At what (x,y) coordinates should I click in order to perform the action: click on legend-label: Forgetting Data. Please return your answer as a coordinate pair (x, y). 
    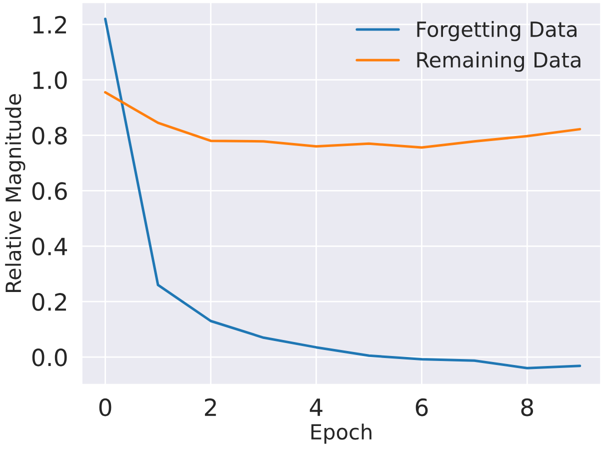
    Looking at the image, I should click on (496, 31).